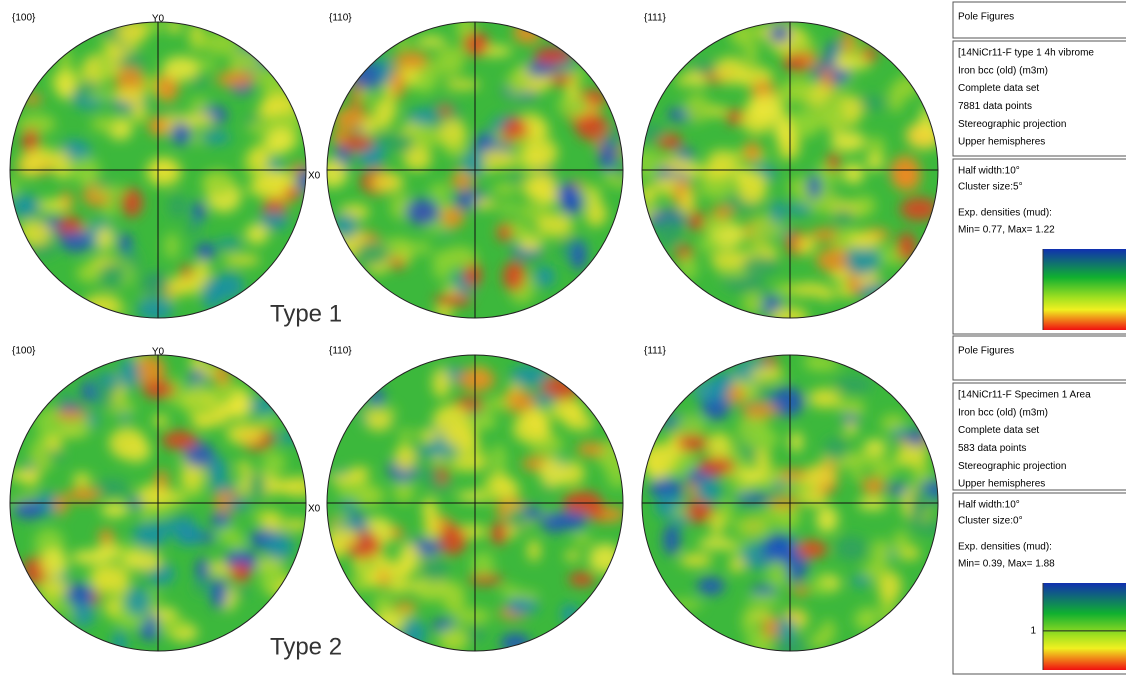 The width and height of the screenshot is (1126, 676). I want to click on density-line: Min= 0.77, Max= 1.22, so click(1006, 230).